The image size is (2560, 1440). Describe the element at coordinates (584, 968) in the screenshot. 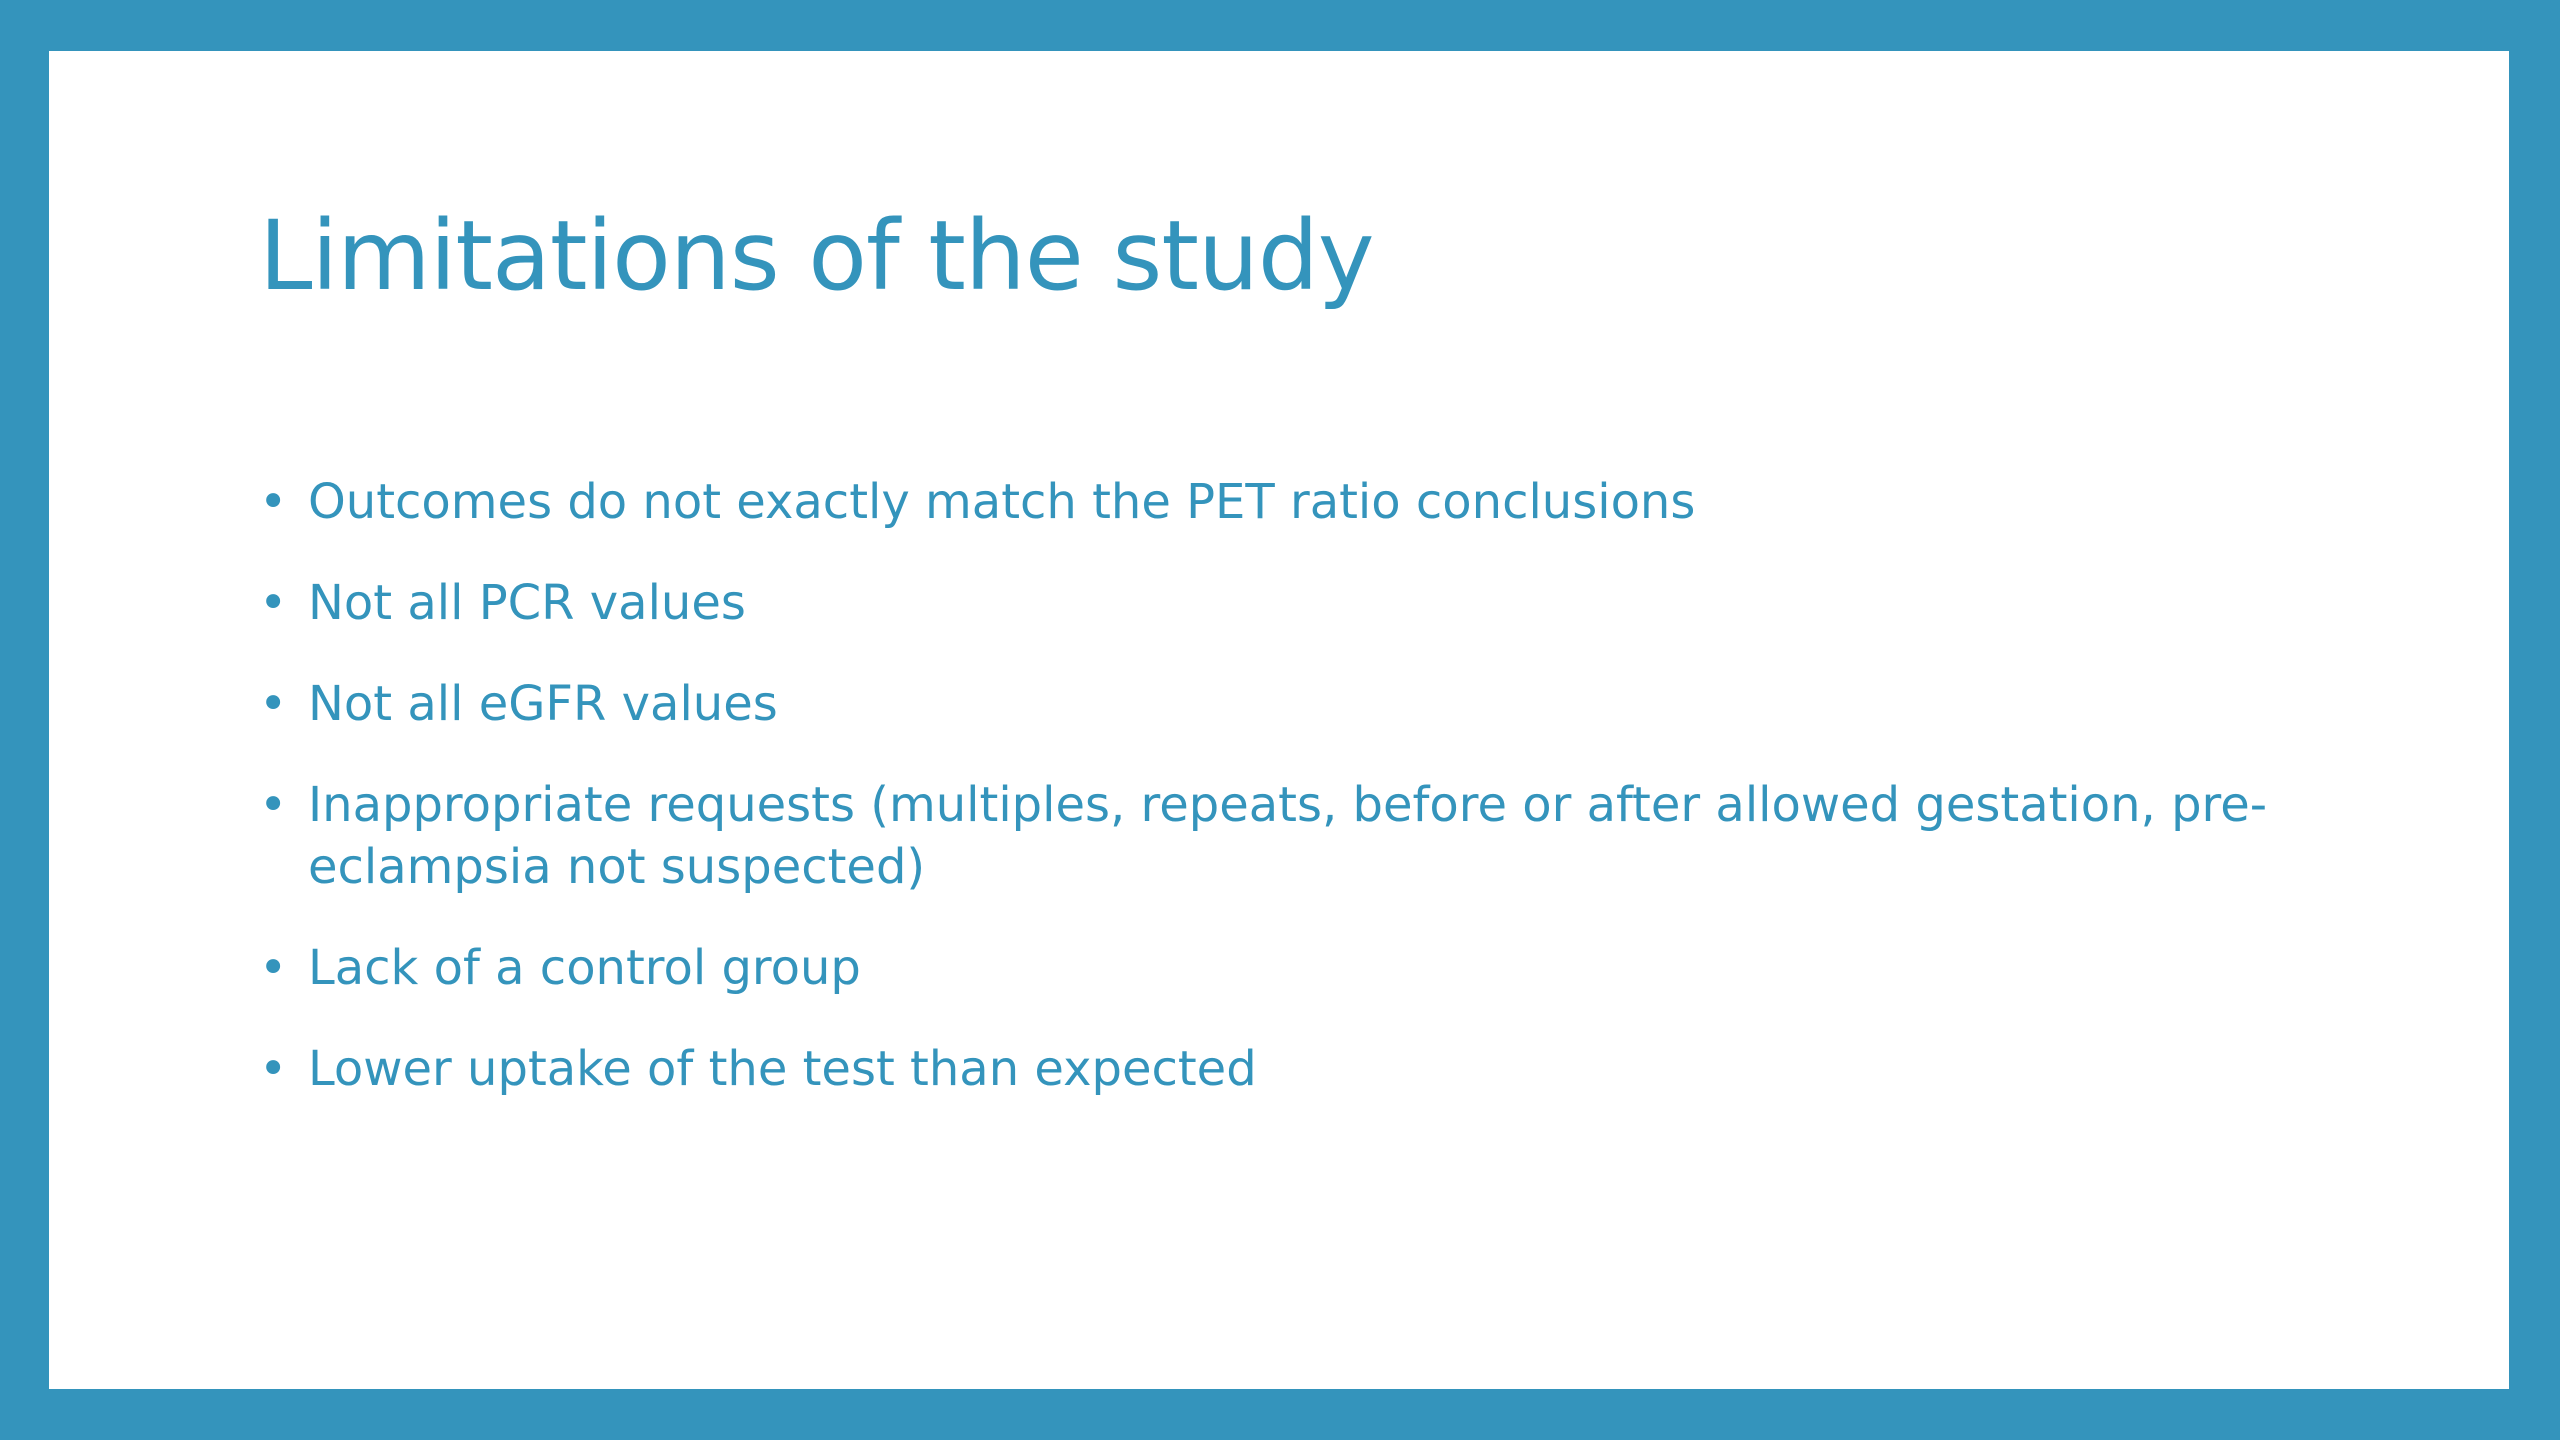

I see `bullet-text: Lack of a control group` at that location.